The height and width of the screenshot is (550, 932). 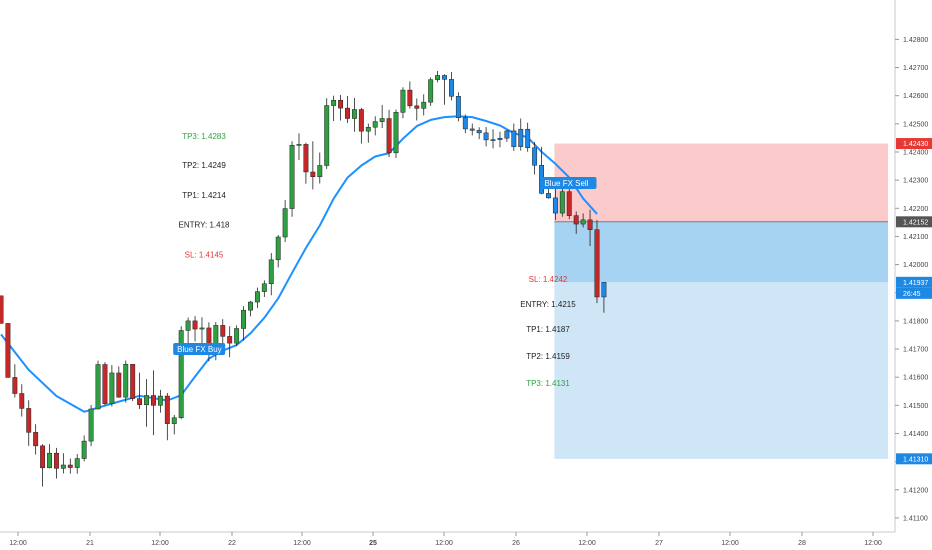 I want to click on y-tick-label: 1.41700, so click(x=915, y=350).